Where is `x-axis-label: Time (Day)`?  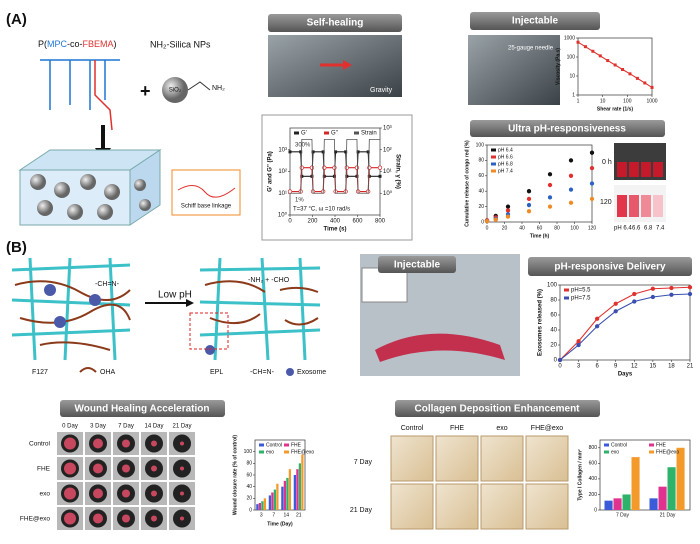
x-axis-label: Time (Day) is located at coordinates (280, 524).